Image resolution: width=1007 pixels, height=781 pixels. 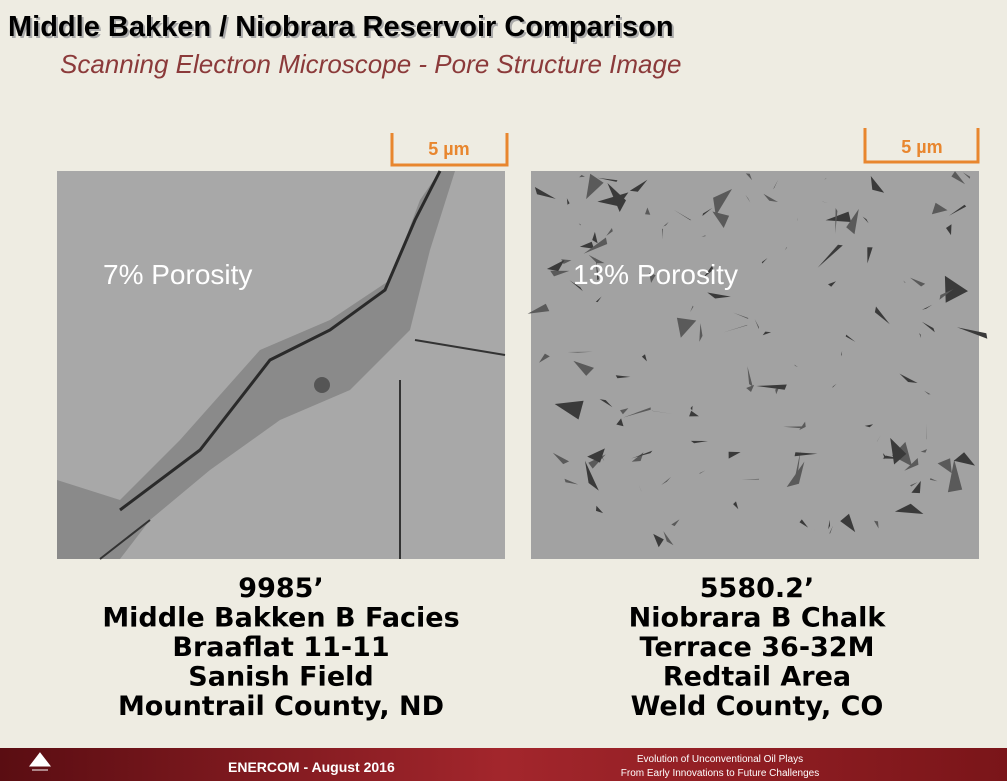 What do you see at coordinates (758, 618) in the screenshot?
I see `caption-line: Niobrara B Chalk` at bounding box center [758, 618].